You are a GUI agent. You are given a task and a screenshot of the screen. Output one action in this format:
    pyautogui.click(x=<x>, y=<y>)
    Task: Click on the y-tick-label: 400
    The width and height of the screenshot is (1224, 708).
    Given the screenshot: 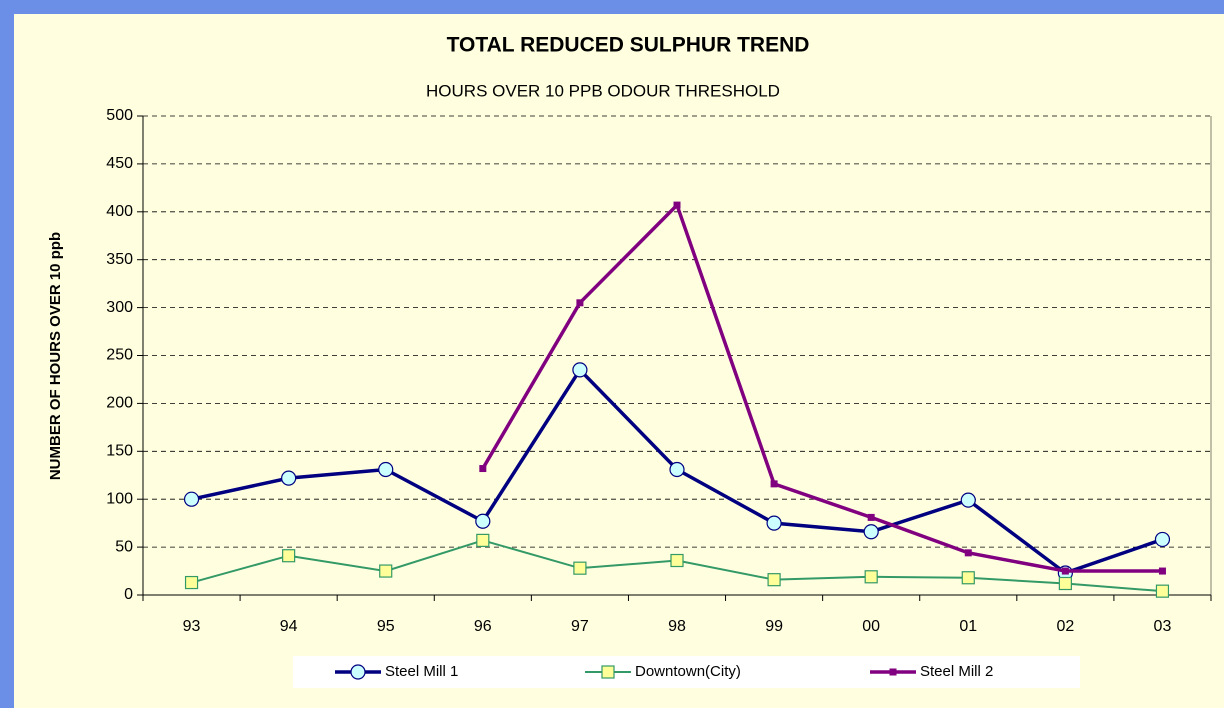 What is the action you would take?
    pyautogui.click(x=119, y=211)
    